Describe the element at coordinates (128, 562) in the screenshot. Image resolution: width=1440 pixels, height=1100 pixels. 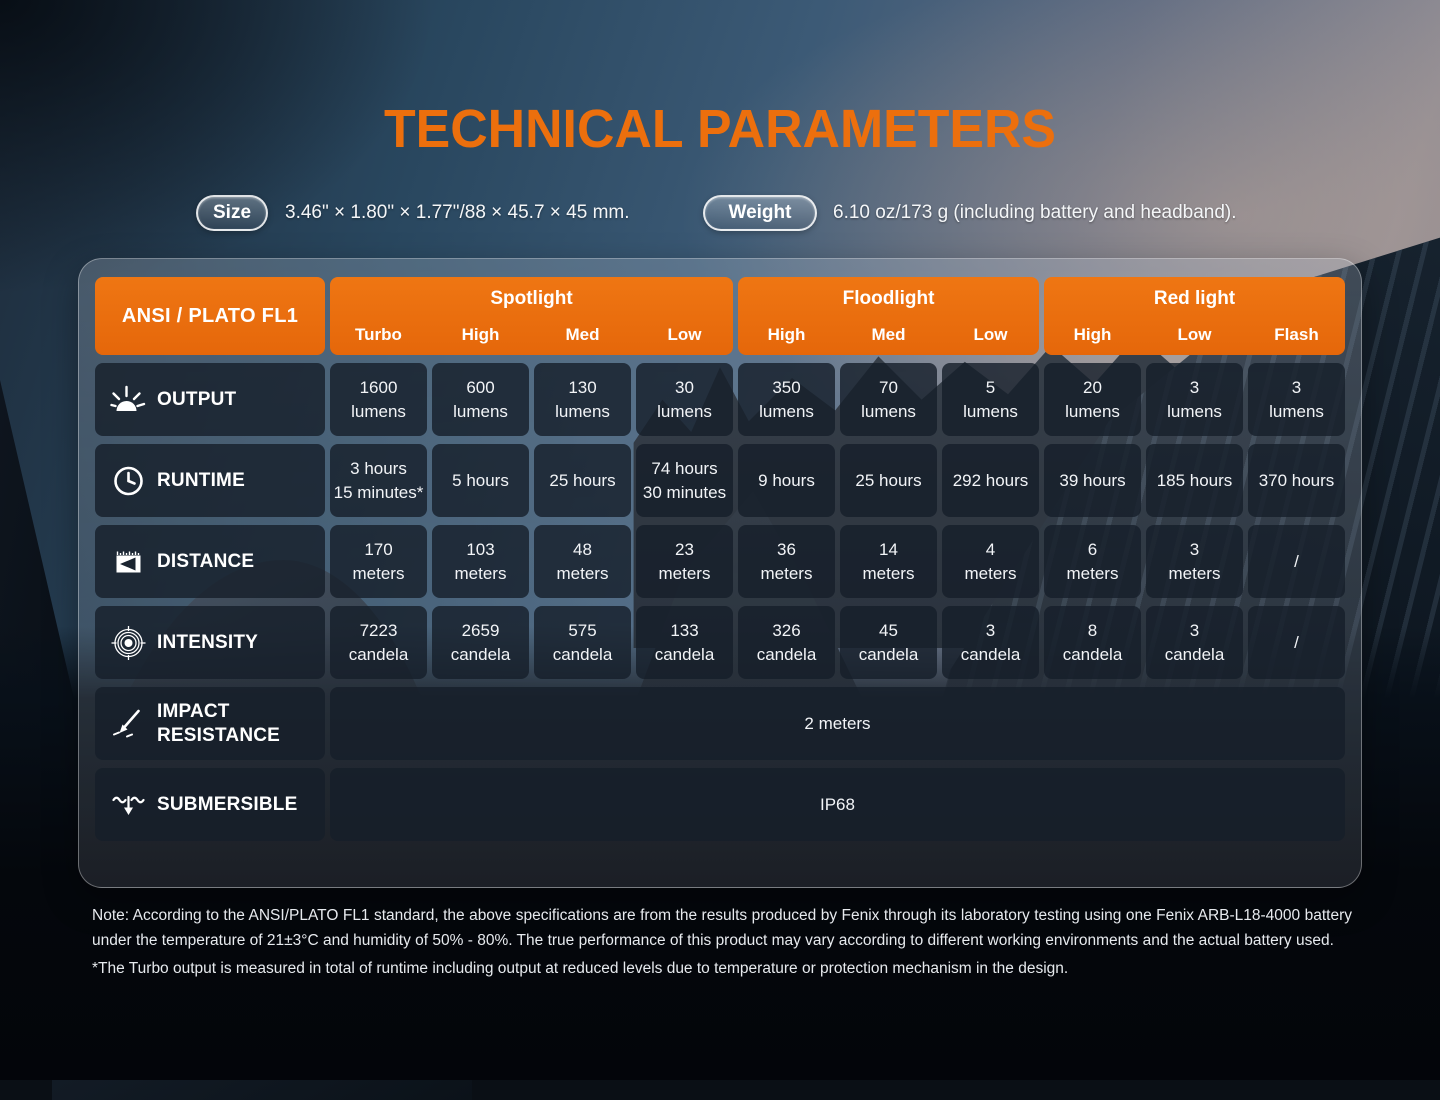
I see `beam-distance-icon` at that location.